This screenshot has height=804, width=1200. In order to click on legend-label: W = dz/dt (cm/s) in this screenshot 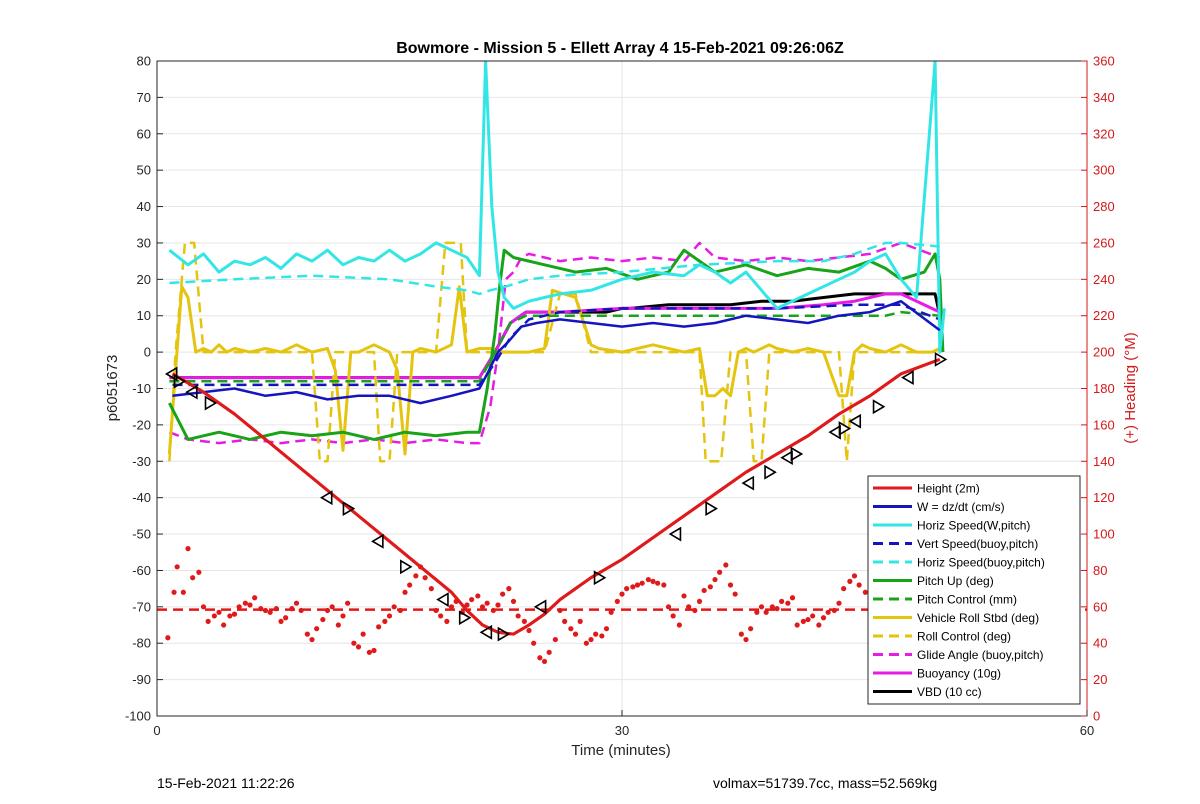, I will do `click(961, 507)`.